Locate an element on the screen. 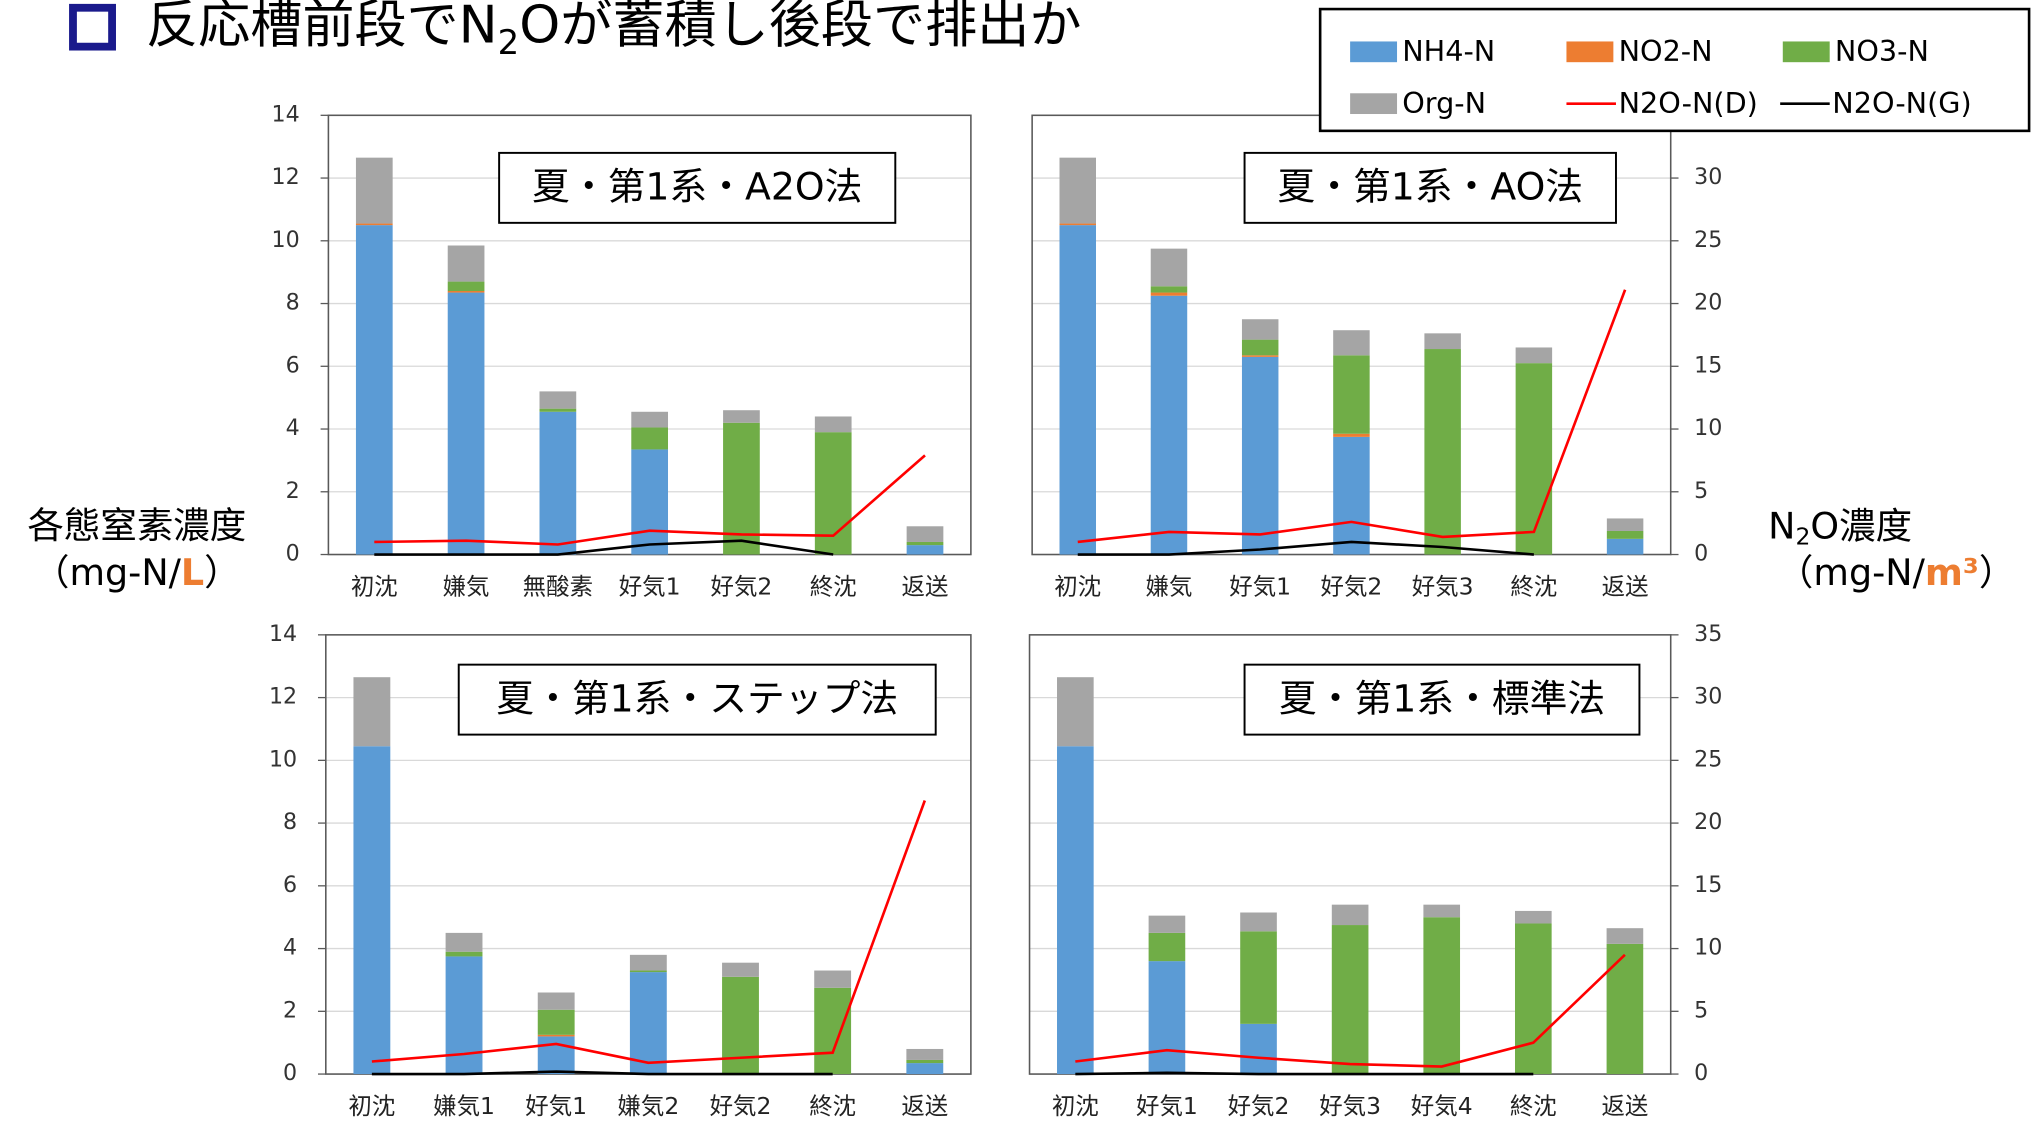  chart-label: 夏・第1系・AO法 is located at coordinates (1430, 187).